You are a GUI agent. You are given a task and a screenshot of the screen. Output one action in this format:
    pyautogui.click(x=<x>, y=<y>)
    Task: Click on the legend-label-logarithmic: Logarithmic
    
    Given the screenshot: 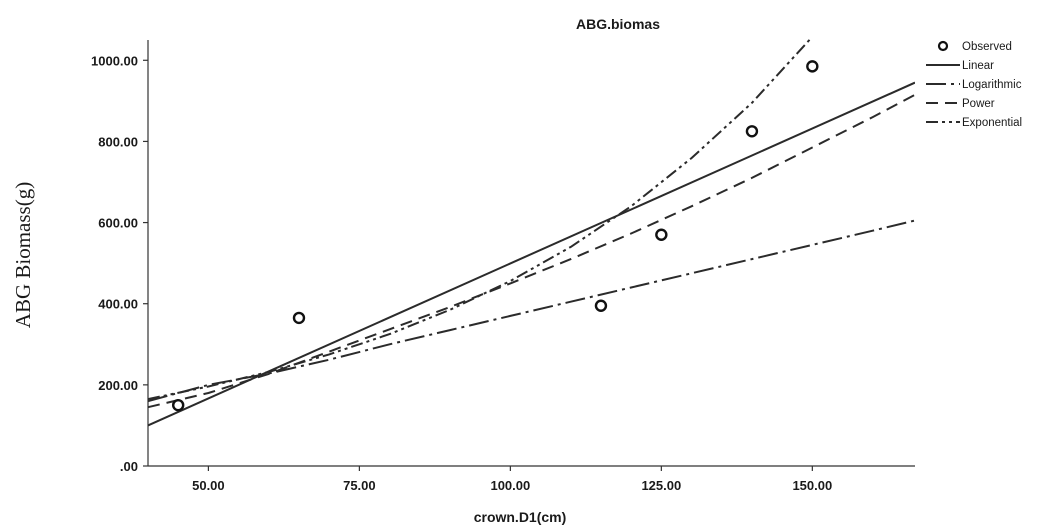 What is the action you would take?
    pyautogui.click(x=992, y=85)
    